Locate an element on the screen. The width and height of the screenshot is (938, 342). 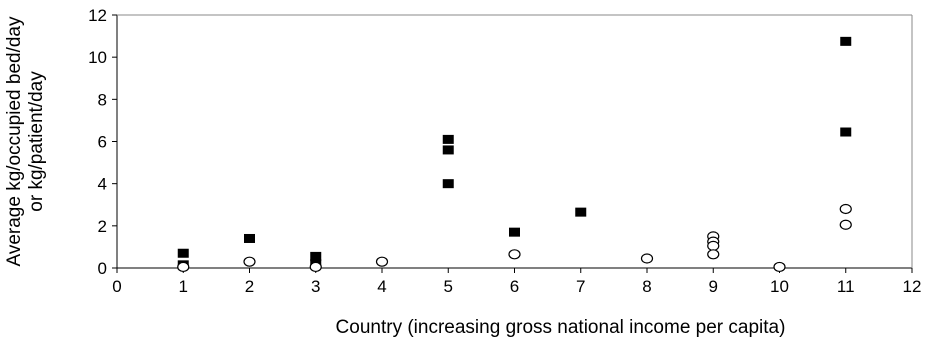
y-tick-label: 0 is located at coordinates (102, 268).